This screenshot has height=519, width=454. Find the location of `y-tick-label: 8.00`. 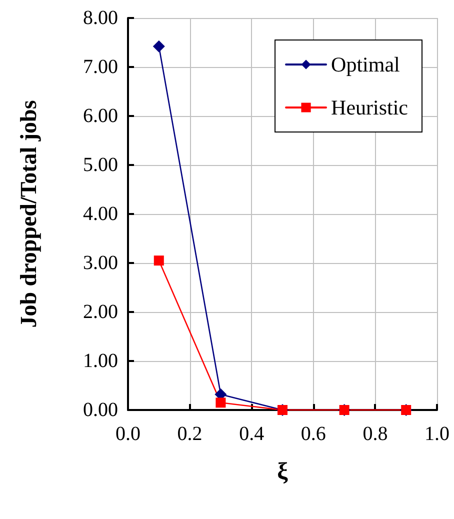

y-tick-label: 8.00 is located at coordinates (100, 18).